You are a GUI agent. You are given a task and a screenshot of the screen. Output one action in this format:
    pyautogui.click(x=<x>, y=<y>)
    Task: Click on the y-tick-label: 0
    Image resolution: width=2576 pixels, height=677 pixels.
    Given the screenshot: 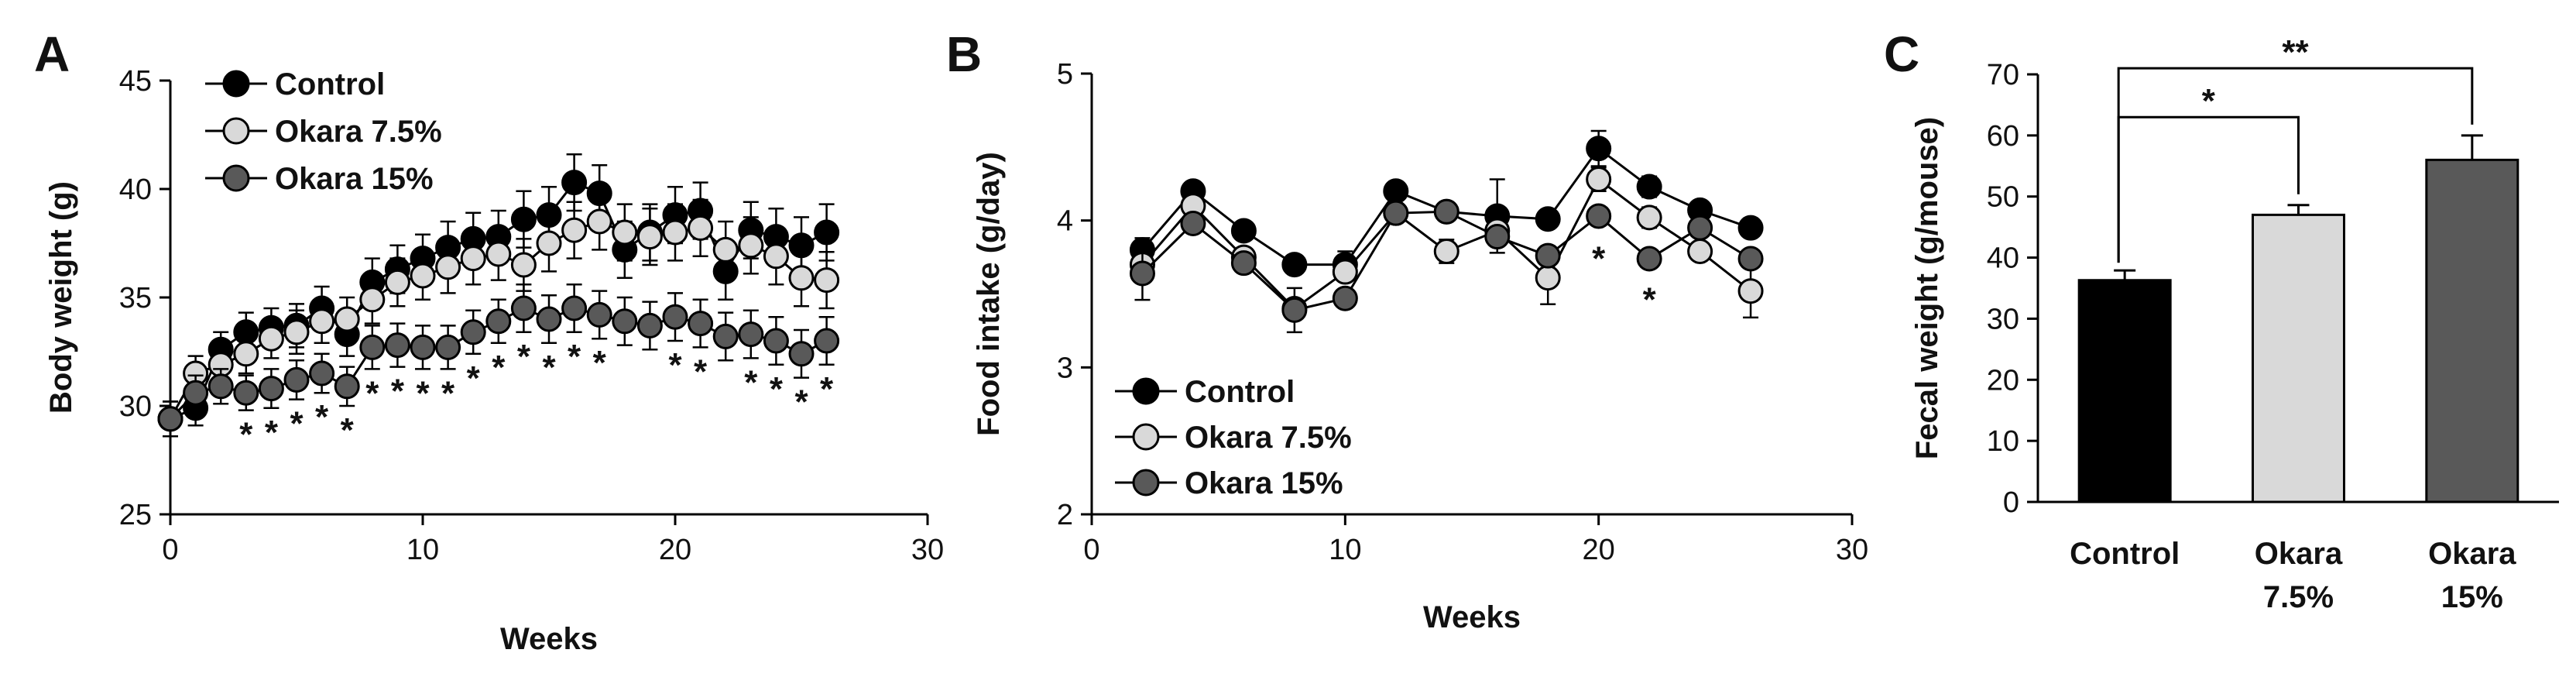 What is the action you would take?
    pyautogui.click(x=2011, y=502)
    